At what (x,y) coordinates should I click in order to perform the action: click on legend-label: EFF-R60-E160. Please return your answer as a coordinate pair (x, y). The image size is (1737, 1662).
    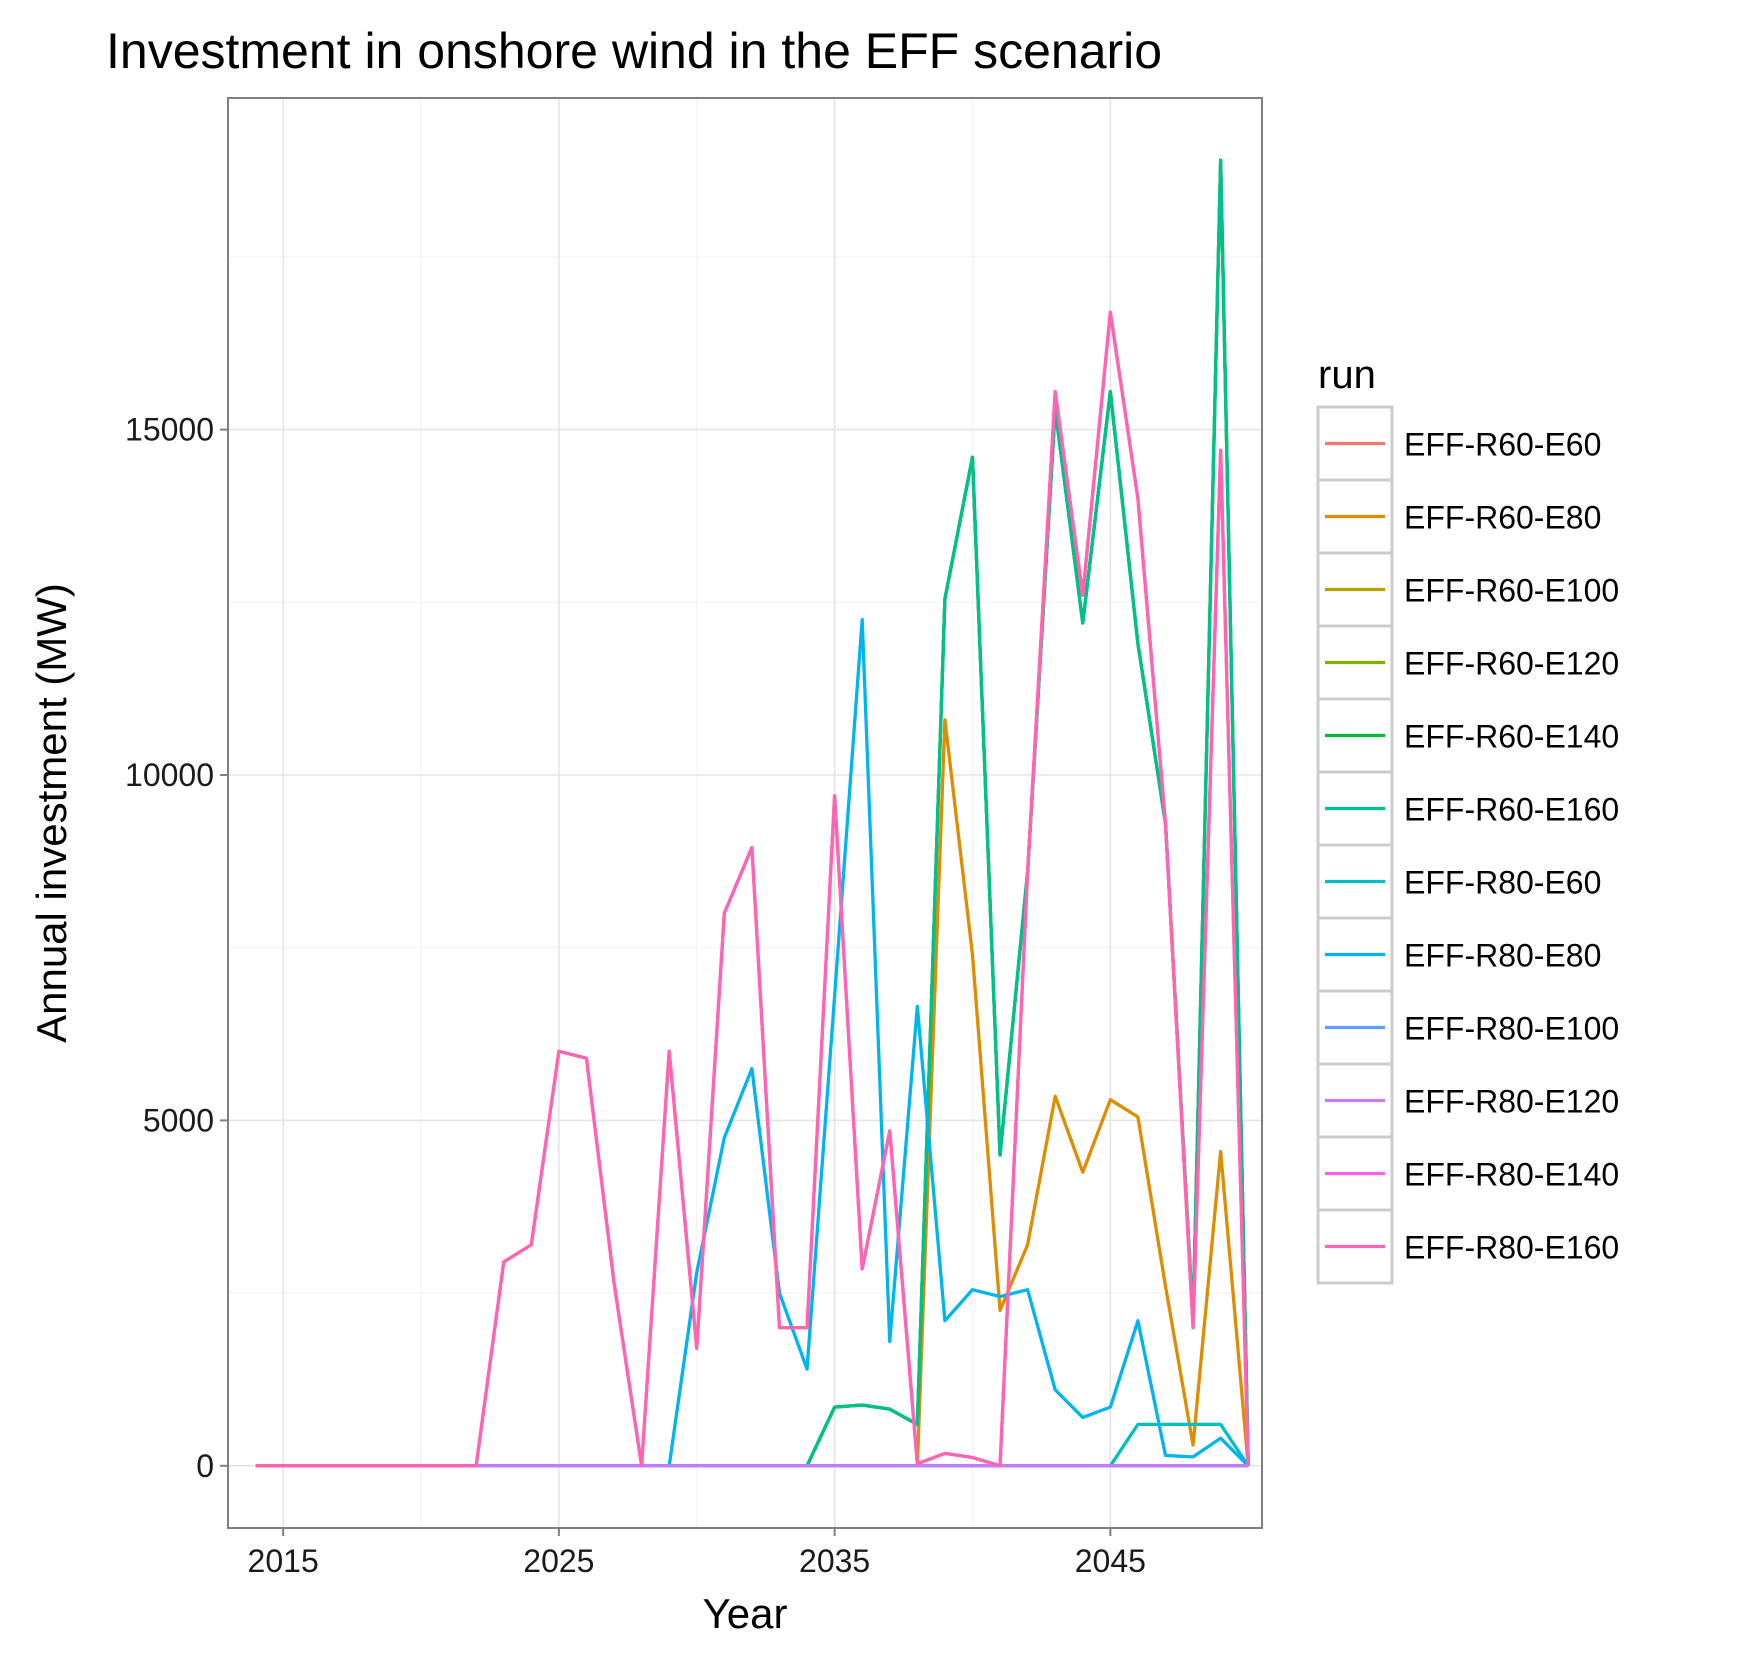
    Looking at the image, I should click on (1511, 810).